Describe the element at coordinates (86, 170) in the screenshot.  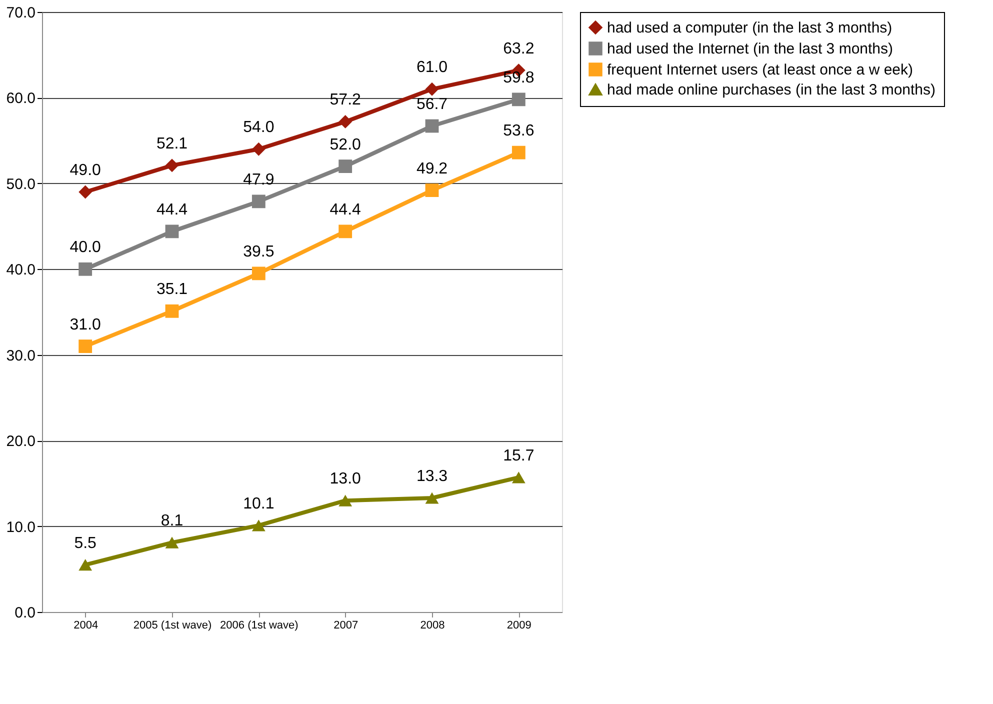
I see `data-label: 49.0` at that location.